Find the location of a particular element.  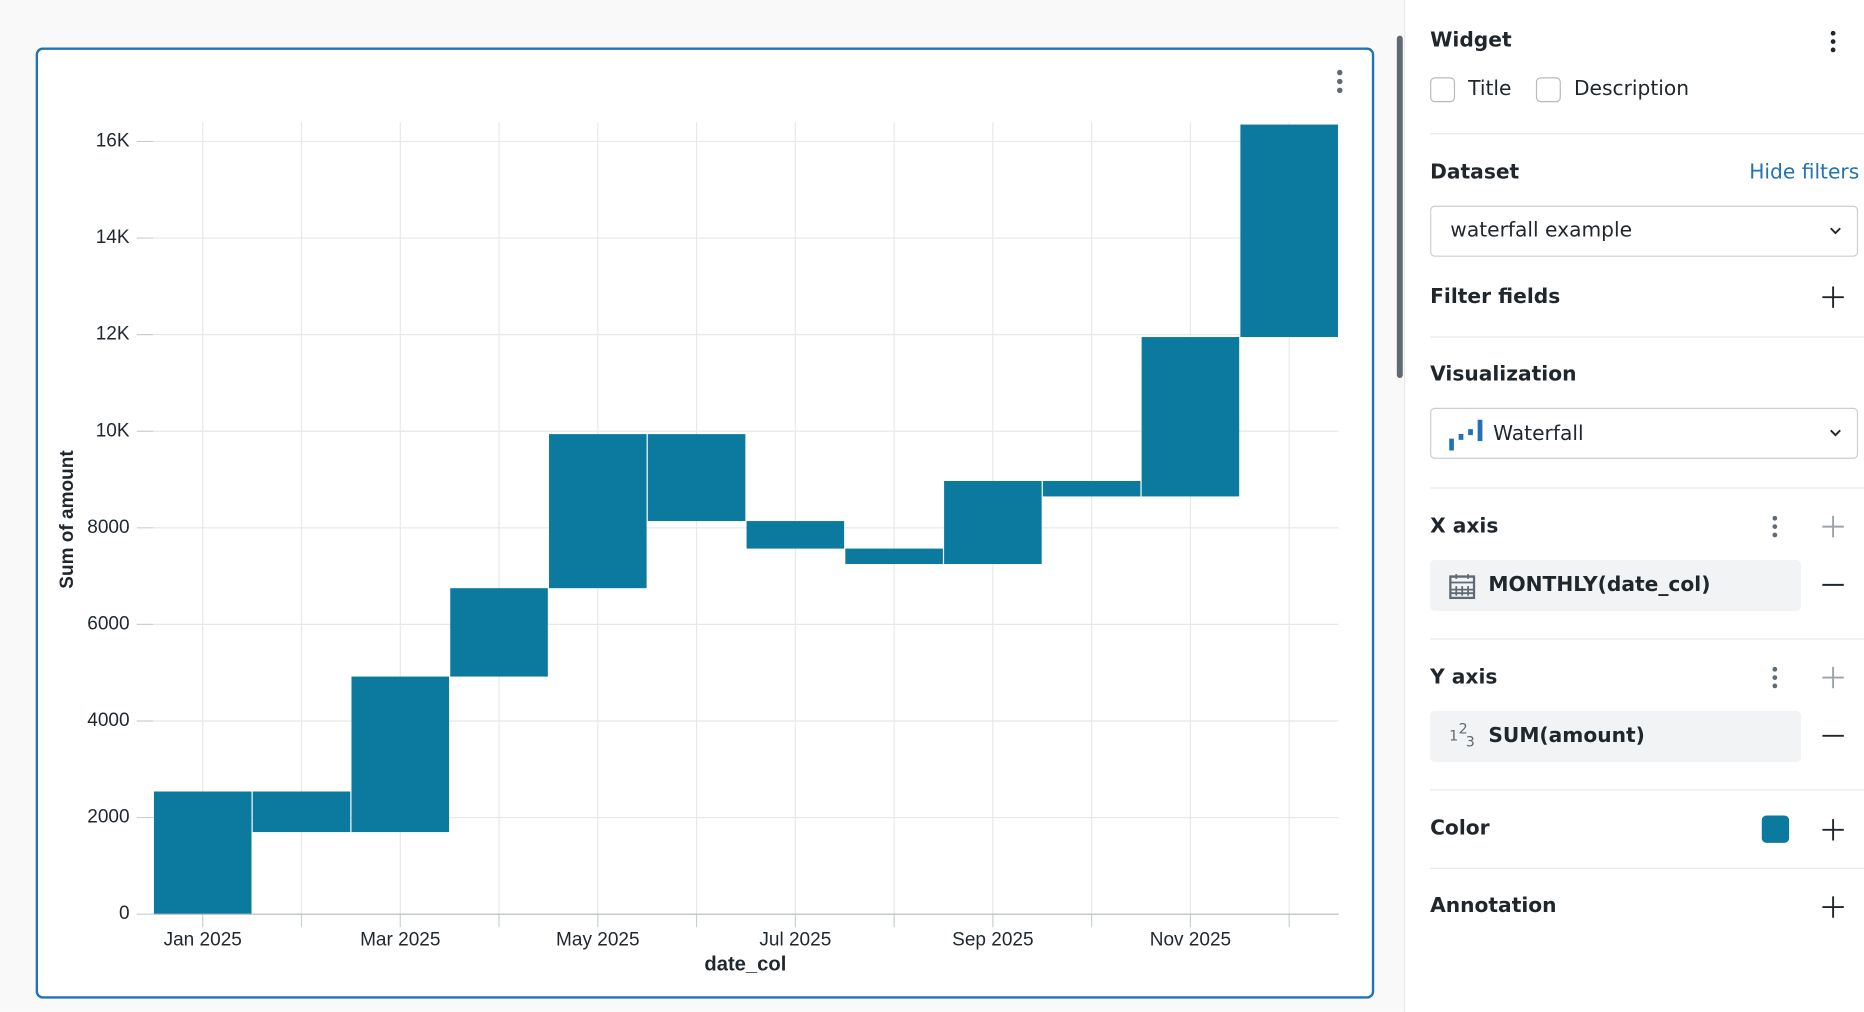

y-tick-label: 0 is located at coordinates (124, 913).